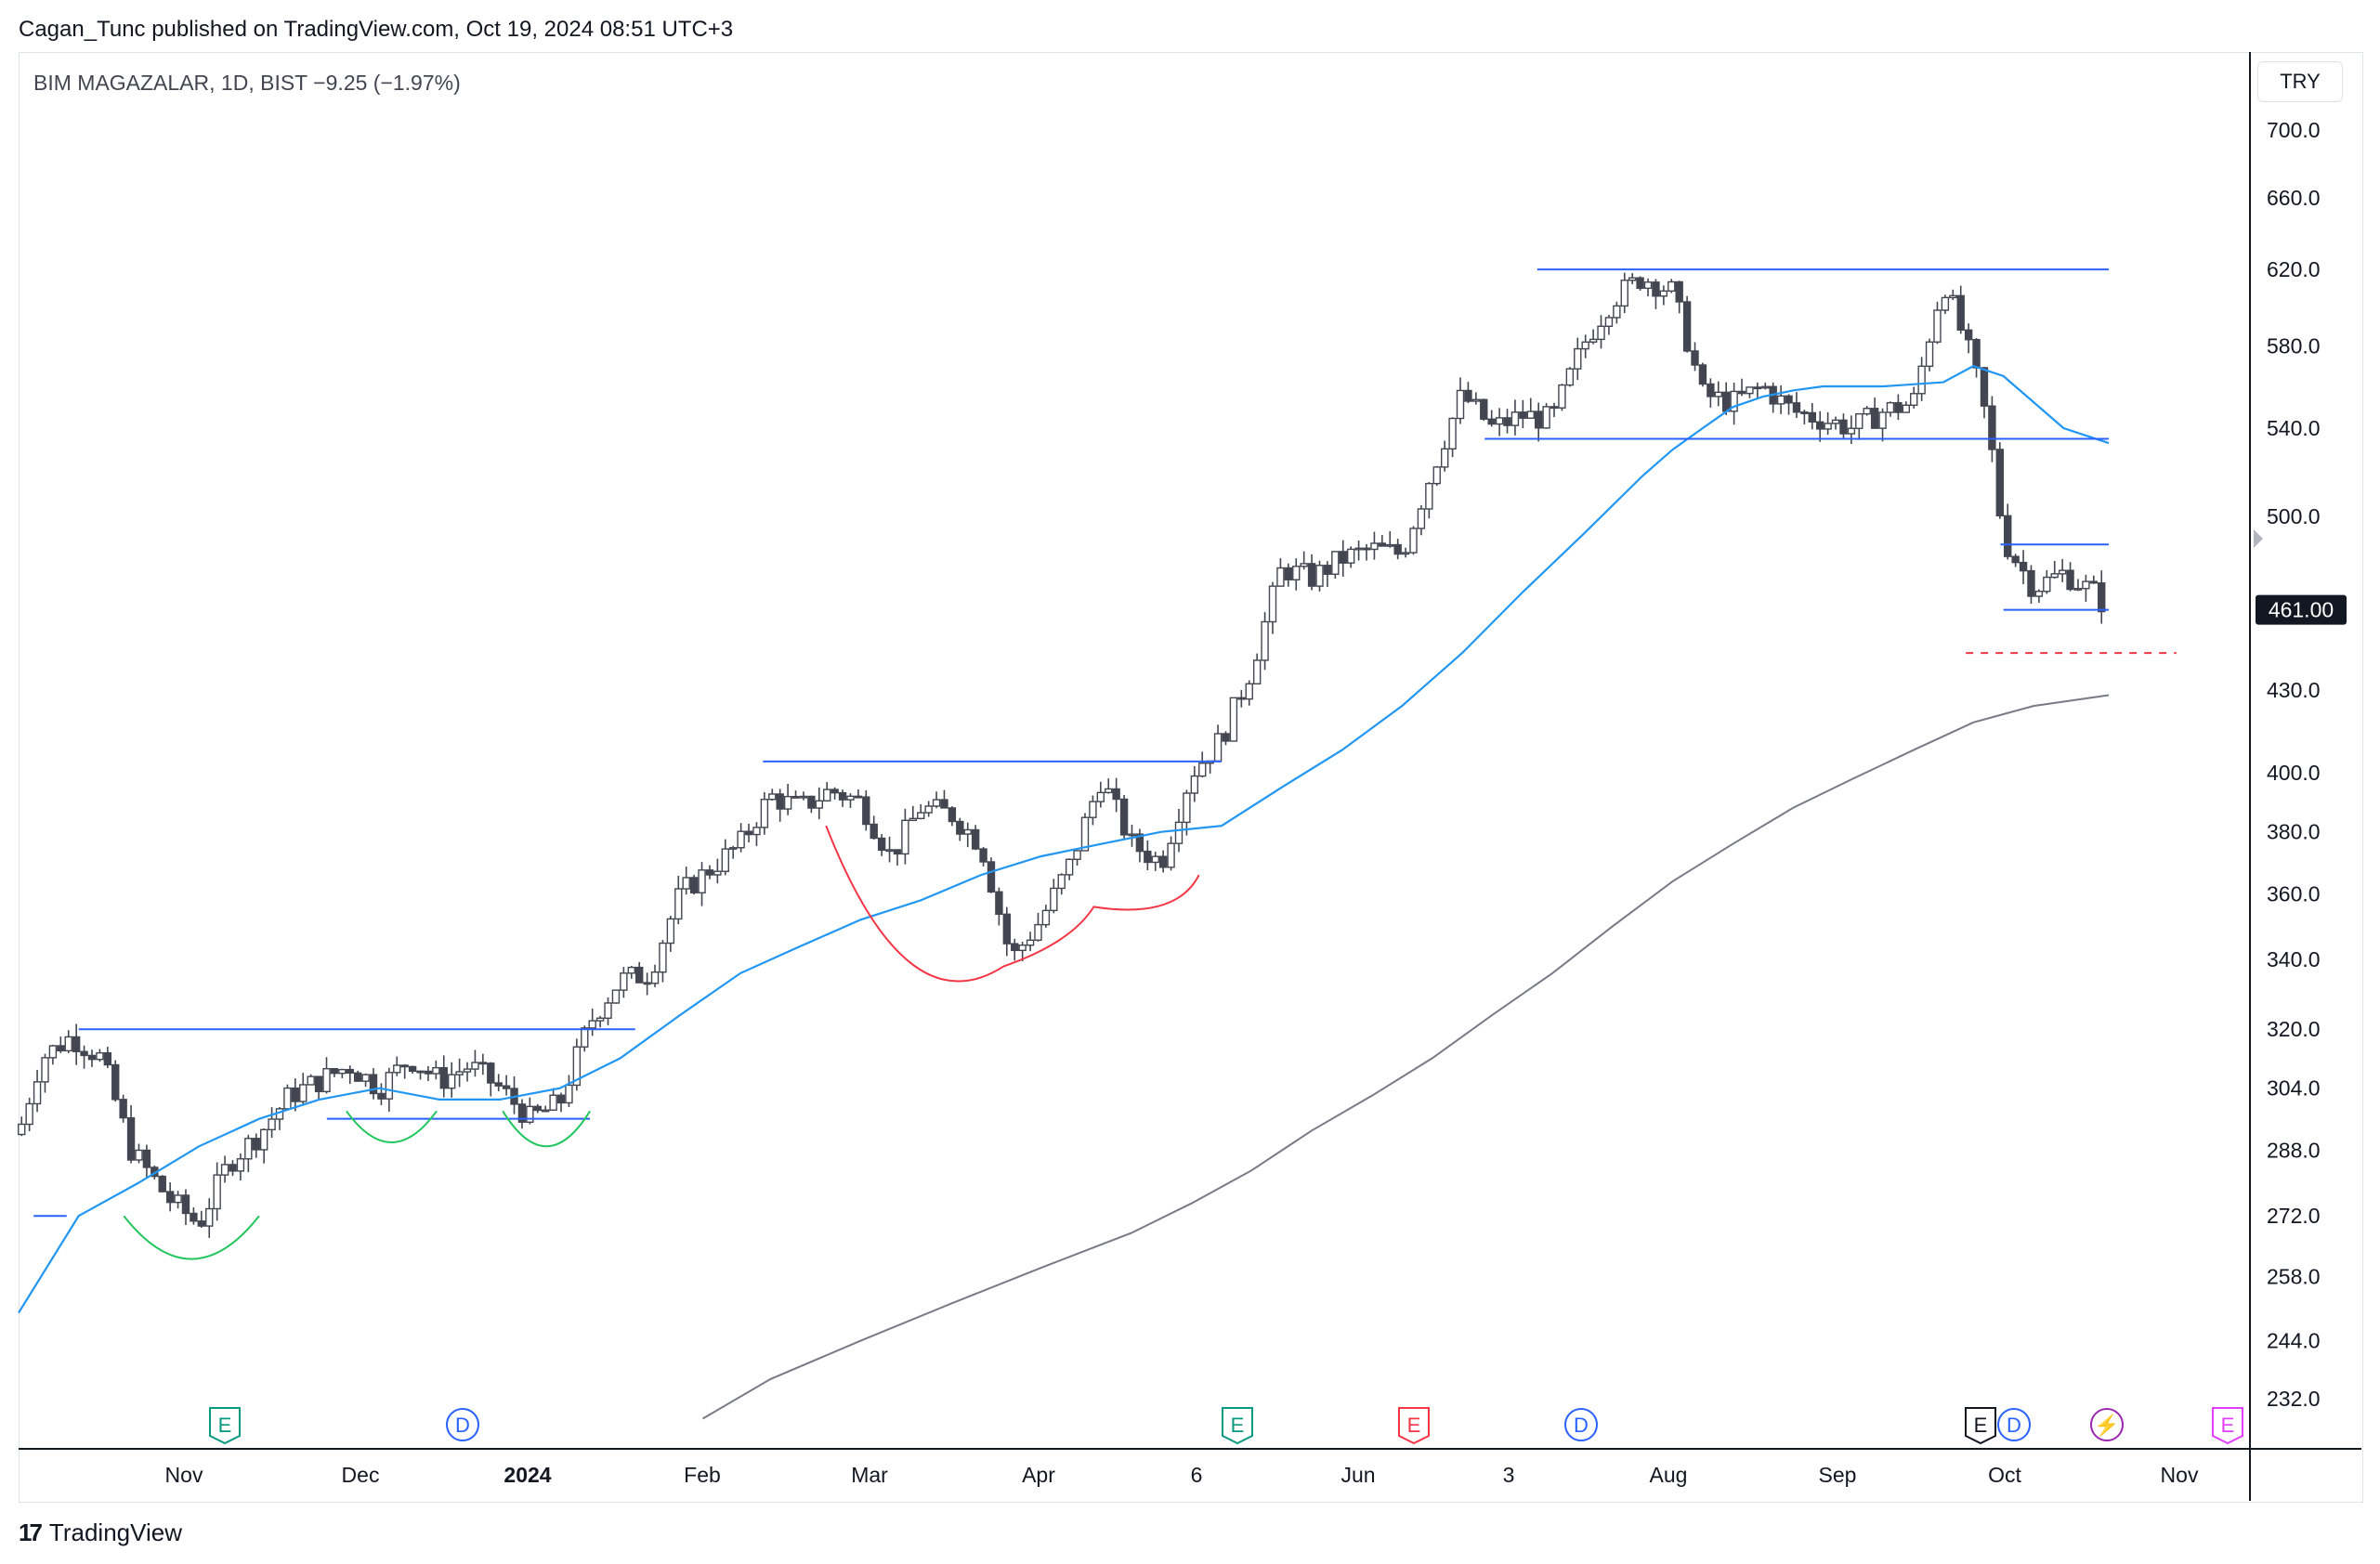 The image size is (2380, 1564). I want to click on earnings_negative-badge, so click(1414, 1426).